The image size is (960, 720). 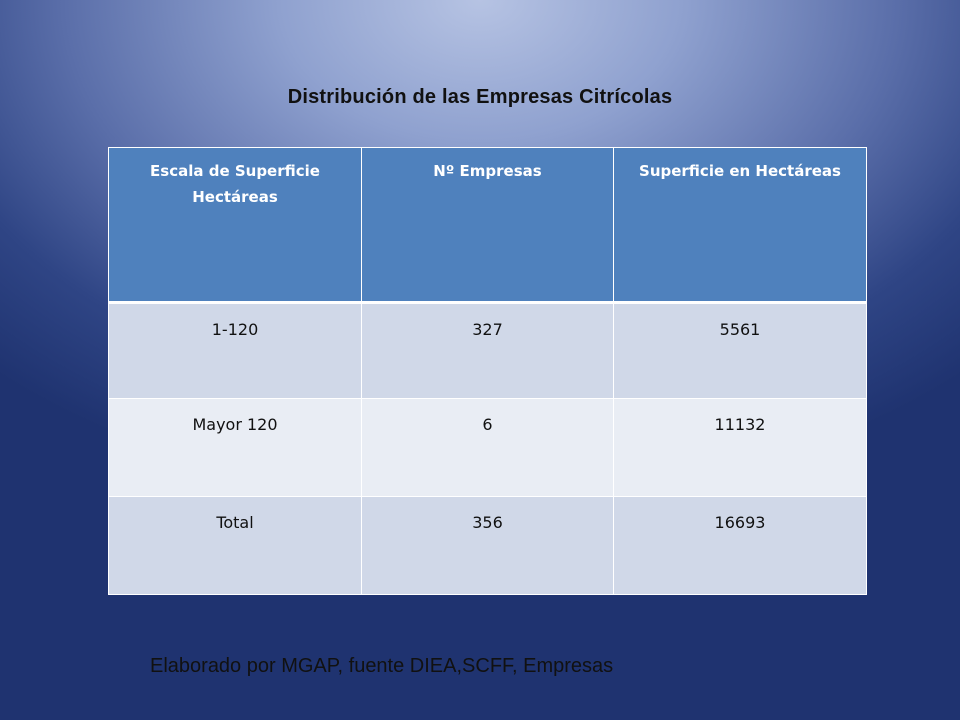 What do you see at coordinates (235, 545) in the screenshot?
I see `table-cell: Total` at bounding box center [235, 545].